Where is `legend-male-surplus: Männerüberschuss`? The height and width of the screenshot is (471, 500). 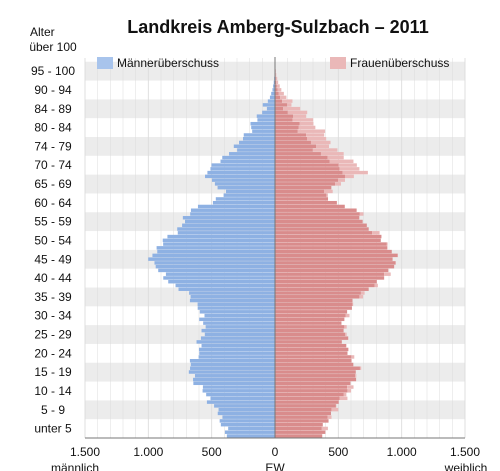 legend-male-surplus: Männerüberschuss is located at coordinates (158, 63).